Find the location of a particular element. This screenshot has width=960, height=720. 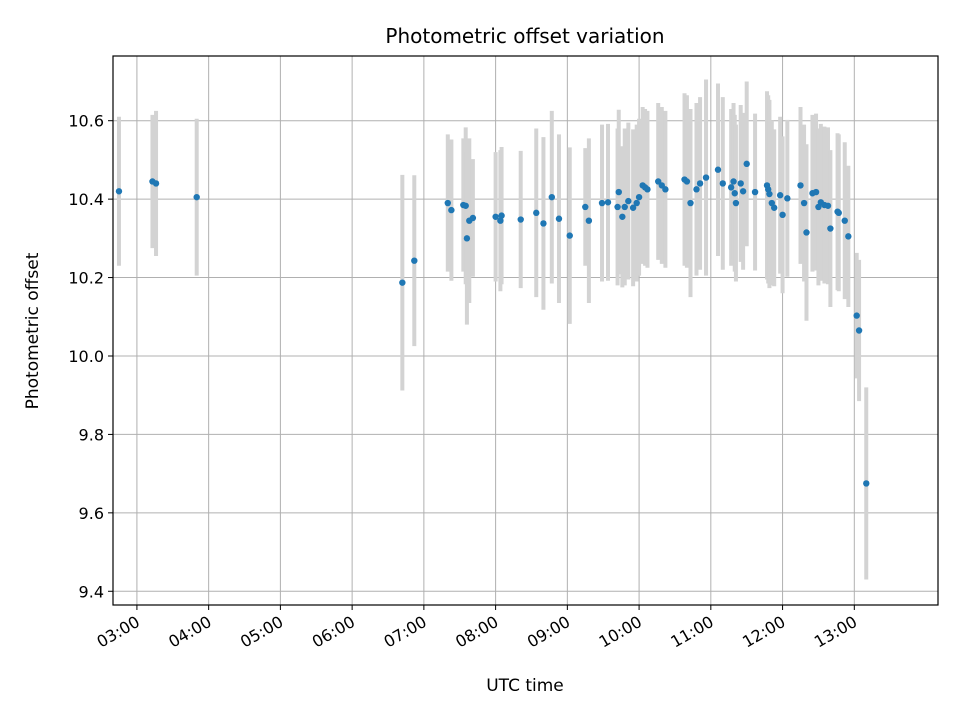

y-tick-label: 9.8 is located at coordinates (91, 434).